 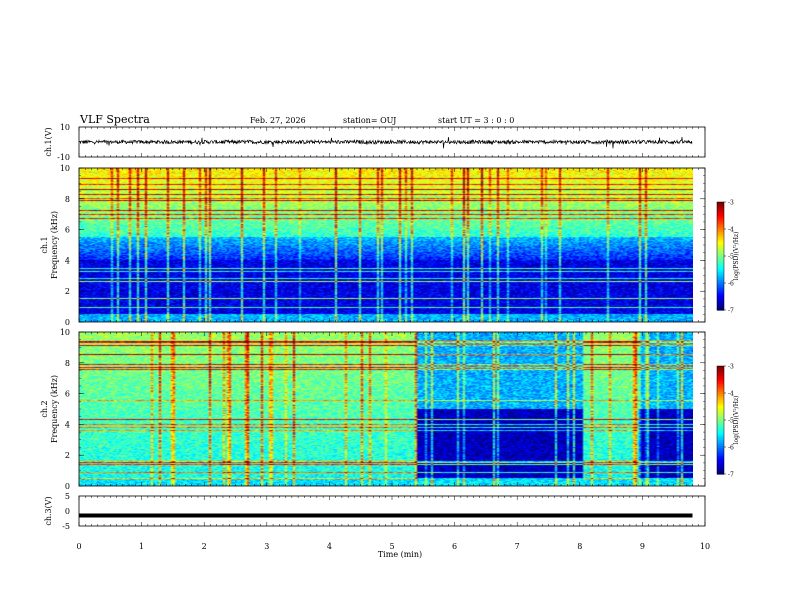 What do you see at coordinates (278, 120) in the screenshot?
I see `date-label: Feb. 27, 2026` at bounding box center [278, 120].